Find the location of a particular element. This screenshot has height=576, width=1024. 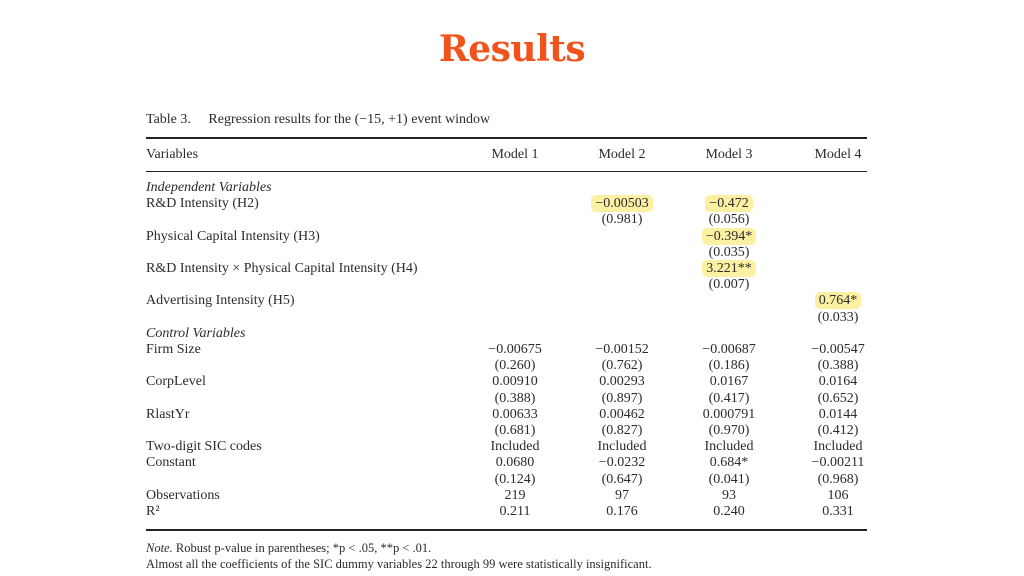

header-variables: Variables is located at coordinates (172, 154).